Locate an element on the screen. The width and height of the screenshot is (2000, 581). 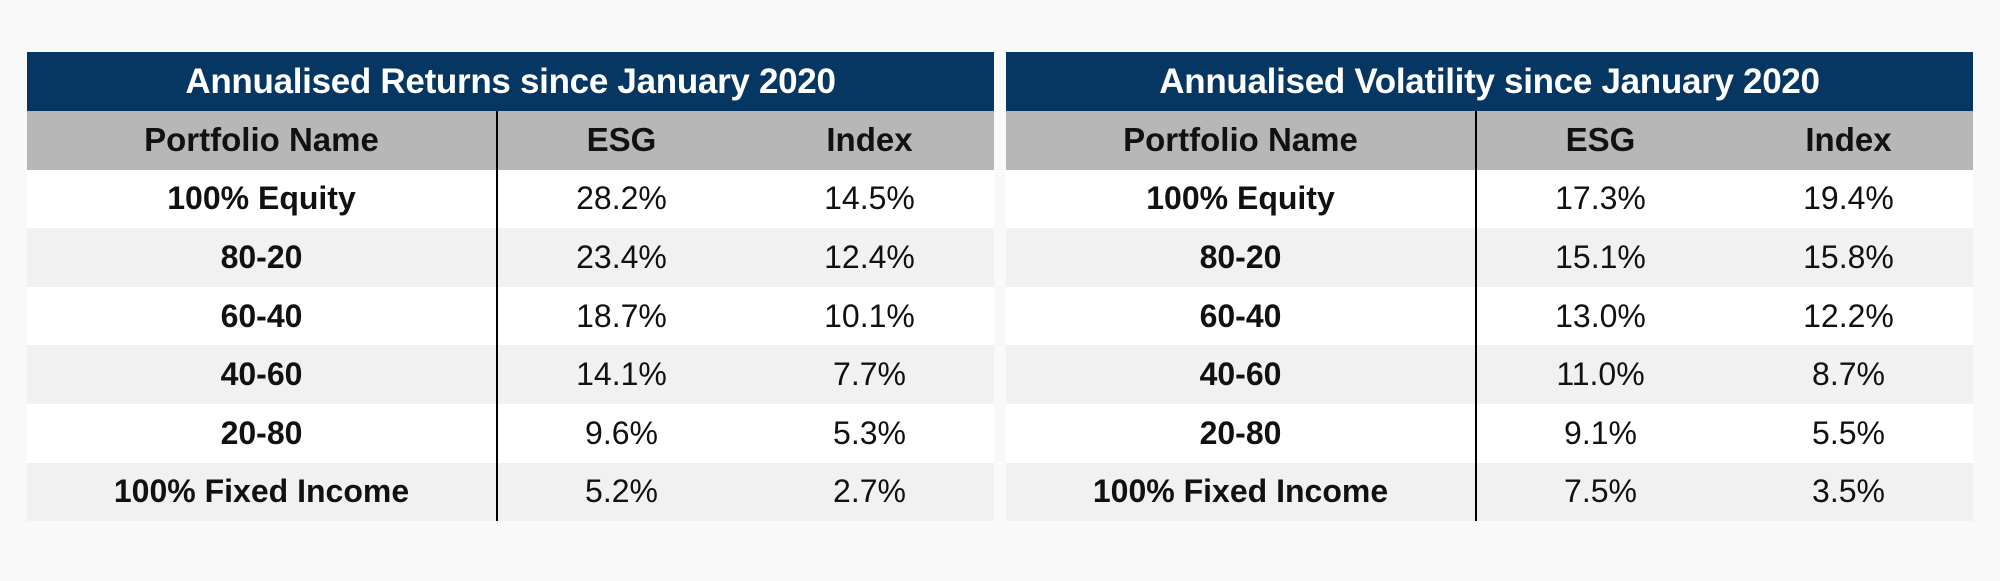
esg-value-cell: 5.2% is located at coordinates (621, 492).